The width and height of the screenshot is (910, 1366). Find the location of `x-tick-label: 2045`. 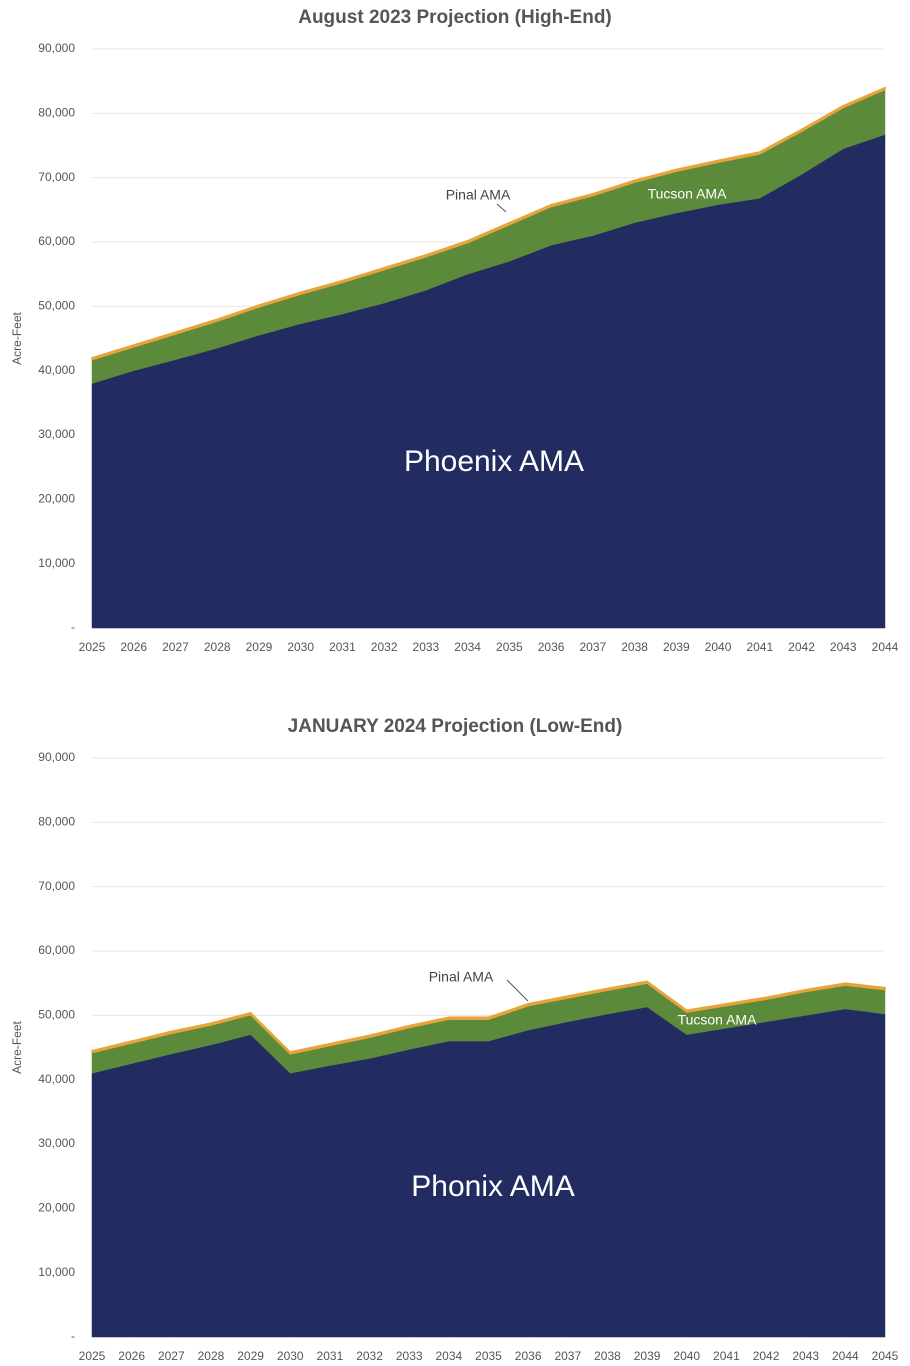

x-tick-label: 2045 is located at coordinates (885, 1356).